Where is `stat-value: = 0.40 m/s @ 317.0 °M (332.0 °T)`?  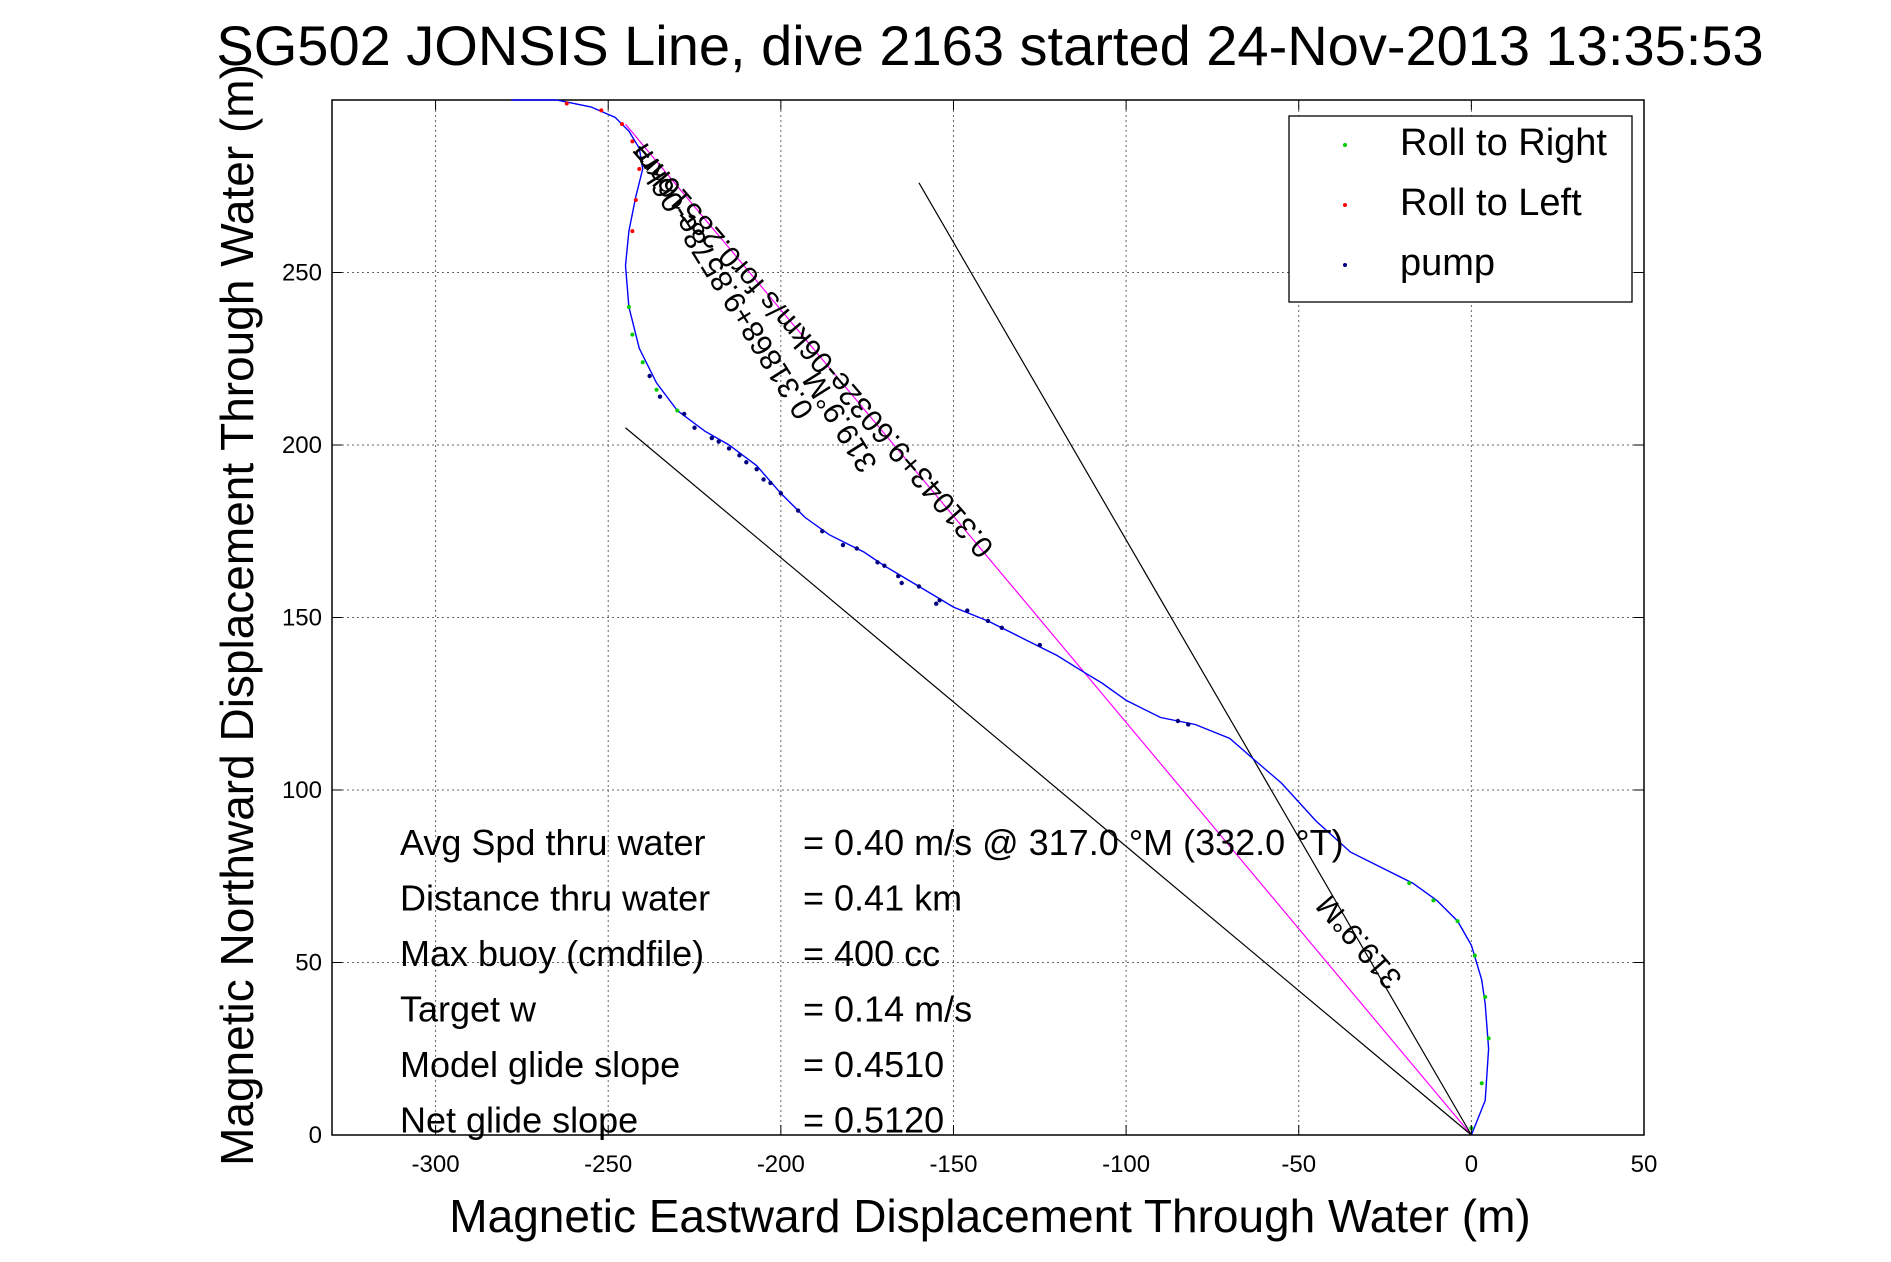
stat-value: = 0.40 m/s @ 317.0 °M (332.0 °T) is located at coordinates (1073, 842).